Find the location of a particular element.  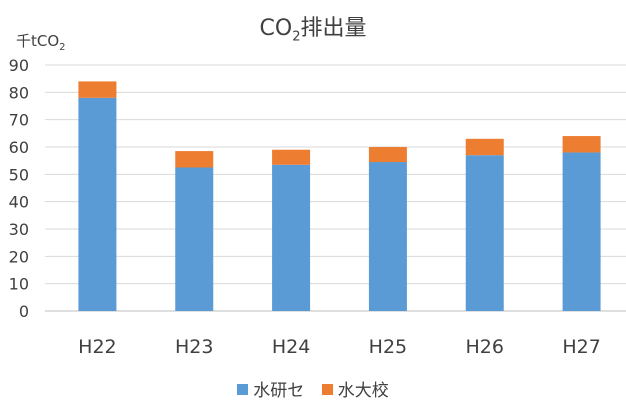

legend: 水研セ 水大校 is located at coordinates (313, 388).